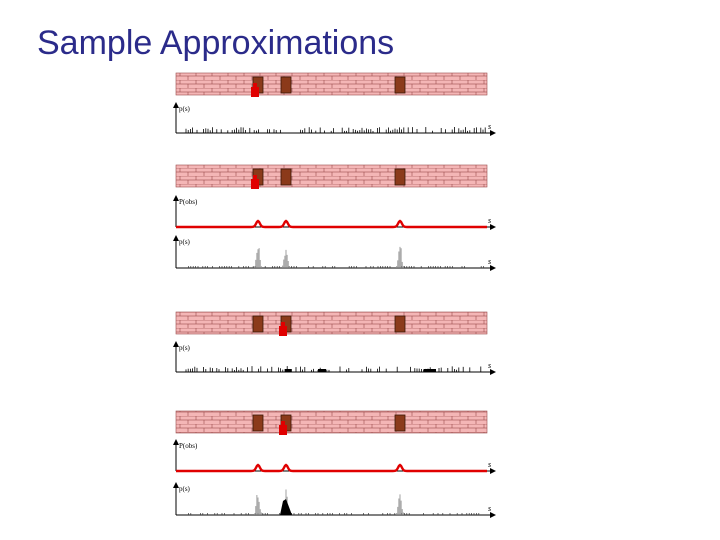  What do you see at coordinates (286, 507) in the screenshot?
I see `sample-peak` at bounding box center [286, 507].